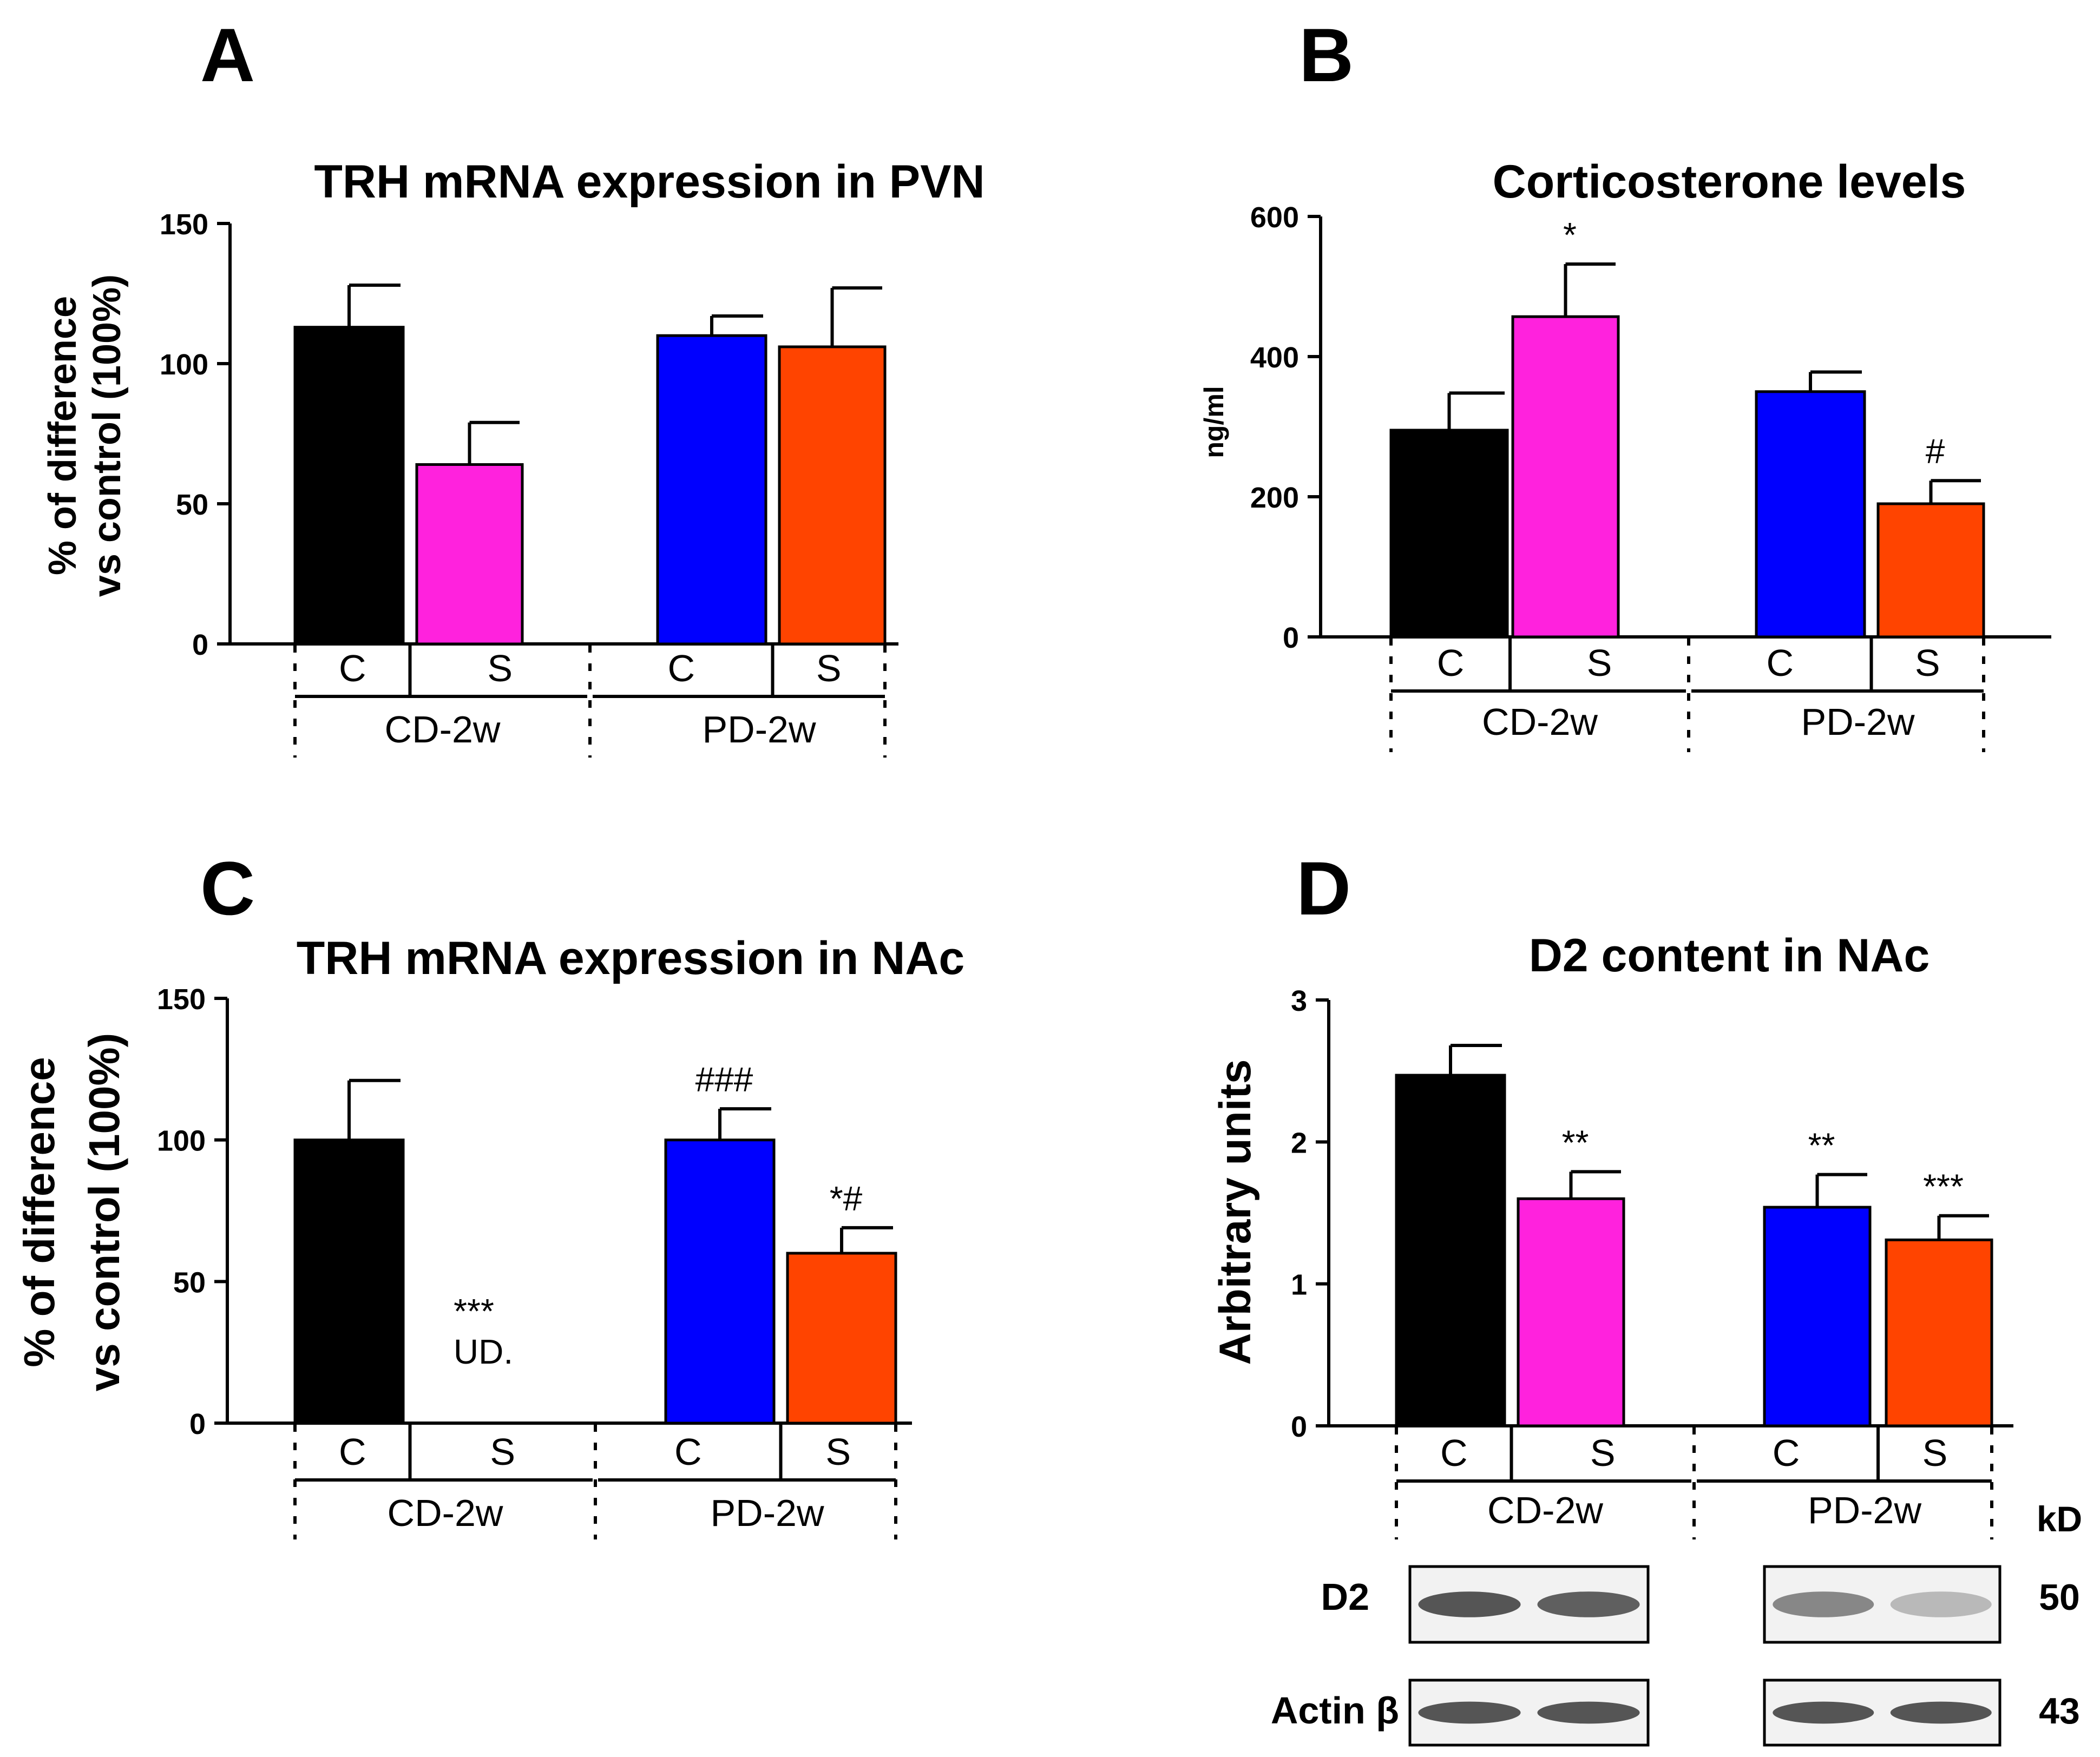 Image resolution: width=2100 pixels, height=1757 pixels. I want to click on title-b: Corticosterone levels, so click(1729, 182).